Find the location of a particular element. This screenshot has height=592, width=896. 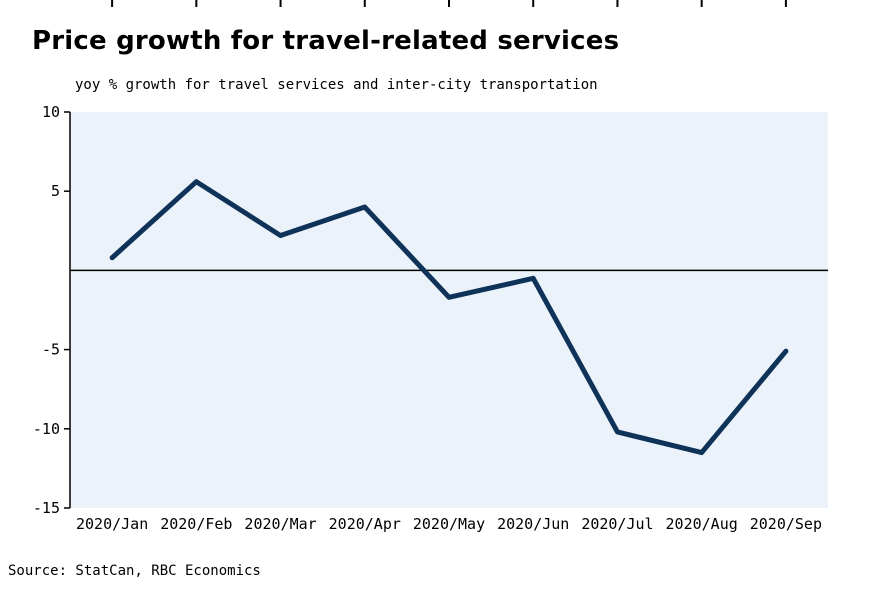

x-tick-label: 2020/Jul is located at coordinates (617, 524).